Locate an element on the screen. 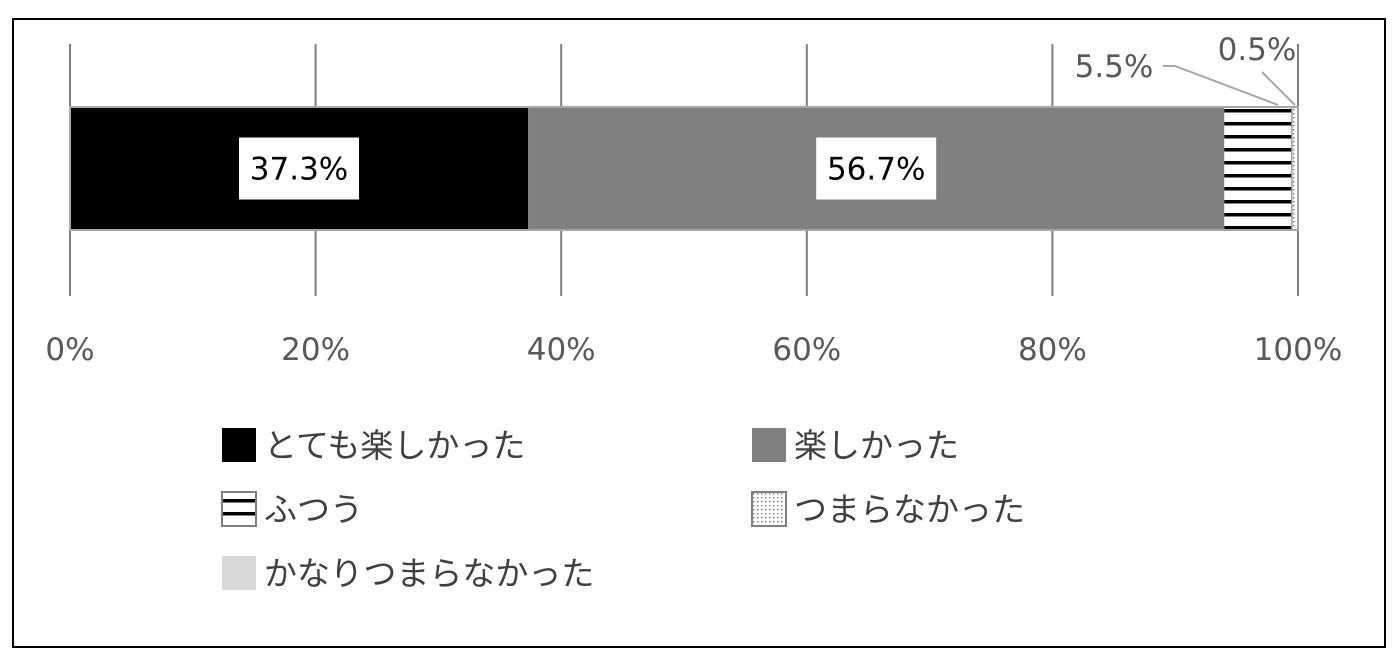 The width and height of the screenshot is (1400, 670). legend-label: つまらなかった is located at coordinates (909, 509).